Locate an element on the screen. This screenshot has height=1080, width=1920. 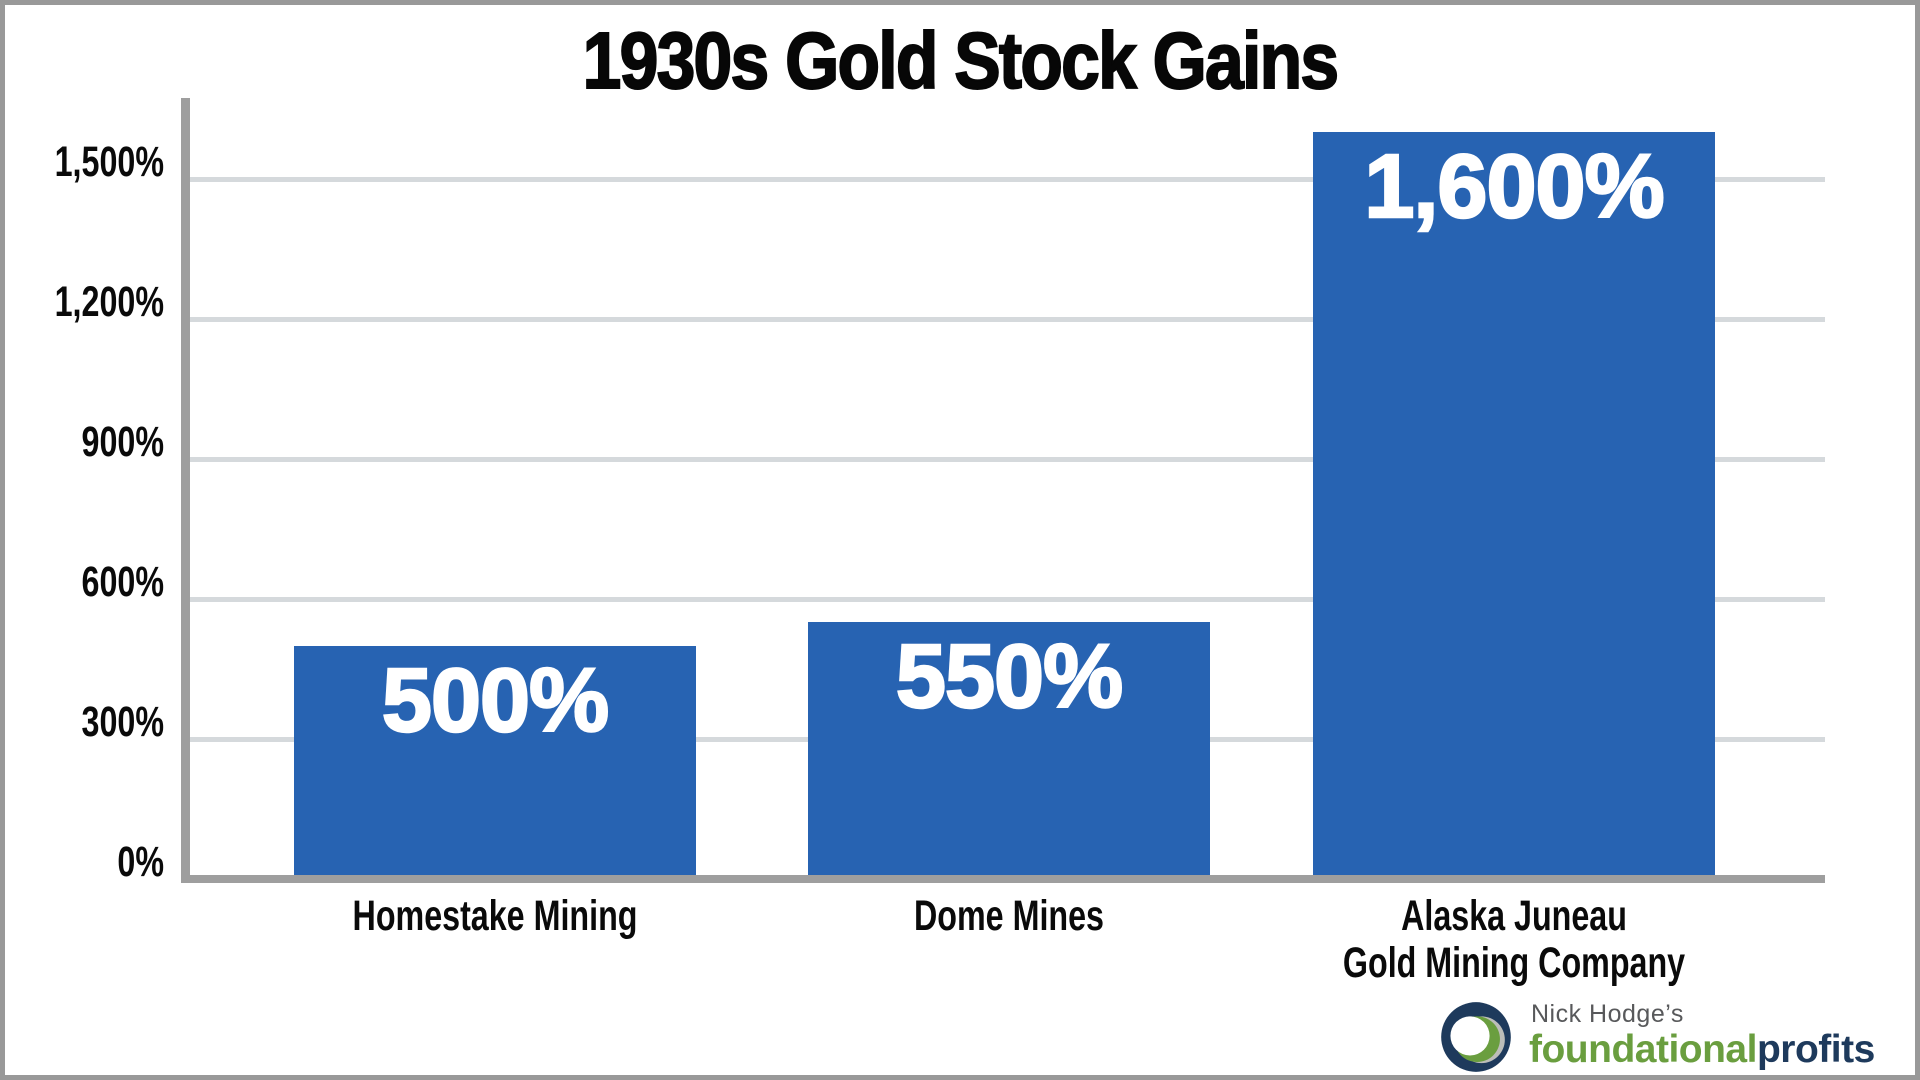
x-axis-line is located at coordinates (1003, 879).